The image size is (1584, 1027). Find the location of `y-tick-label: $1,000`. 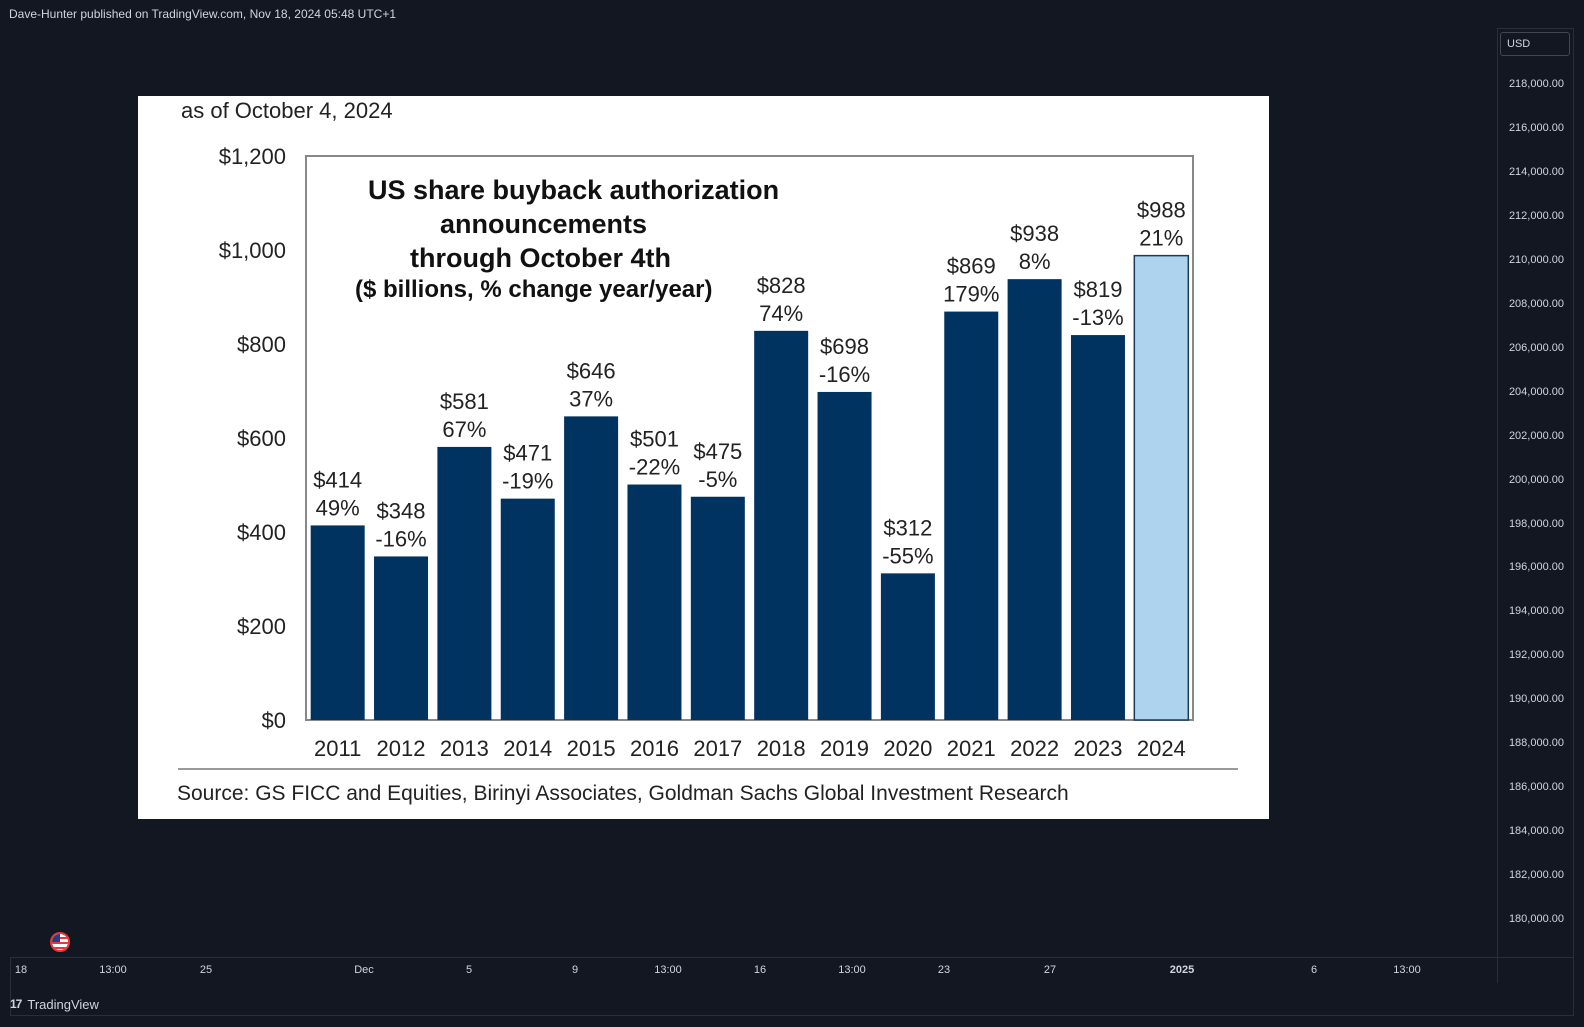

y-tick-label: $1,000 is located at coordinates (252, 250).